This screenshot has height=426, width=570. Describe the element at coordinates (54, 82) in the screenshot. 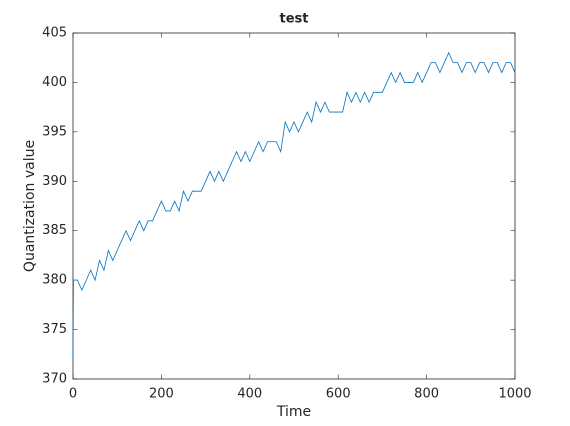

I see `y-tick-label: 400` at that location.